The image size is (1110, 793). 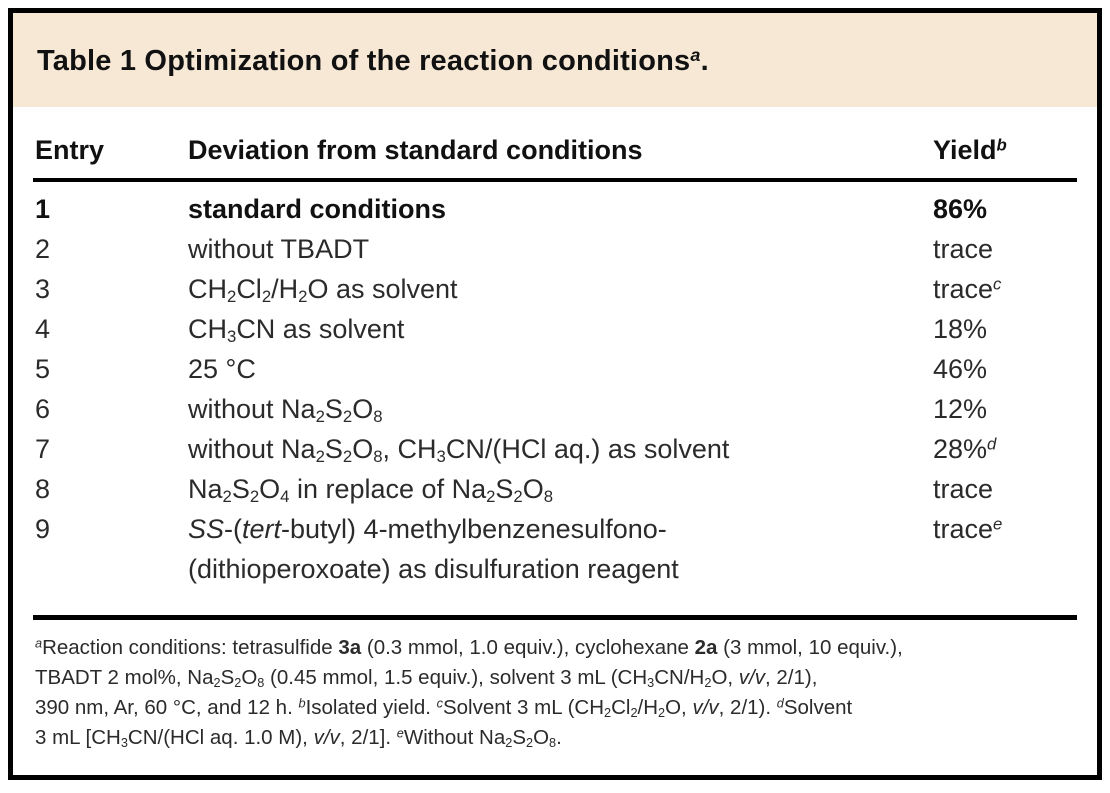 What do you see at coordinates (960, 329) in the screenshot?
I see `yield-cell: 18%` at bounding box center [960, 329].